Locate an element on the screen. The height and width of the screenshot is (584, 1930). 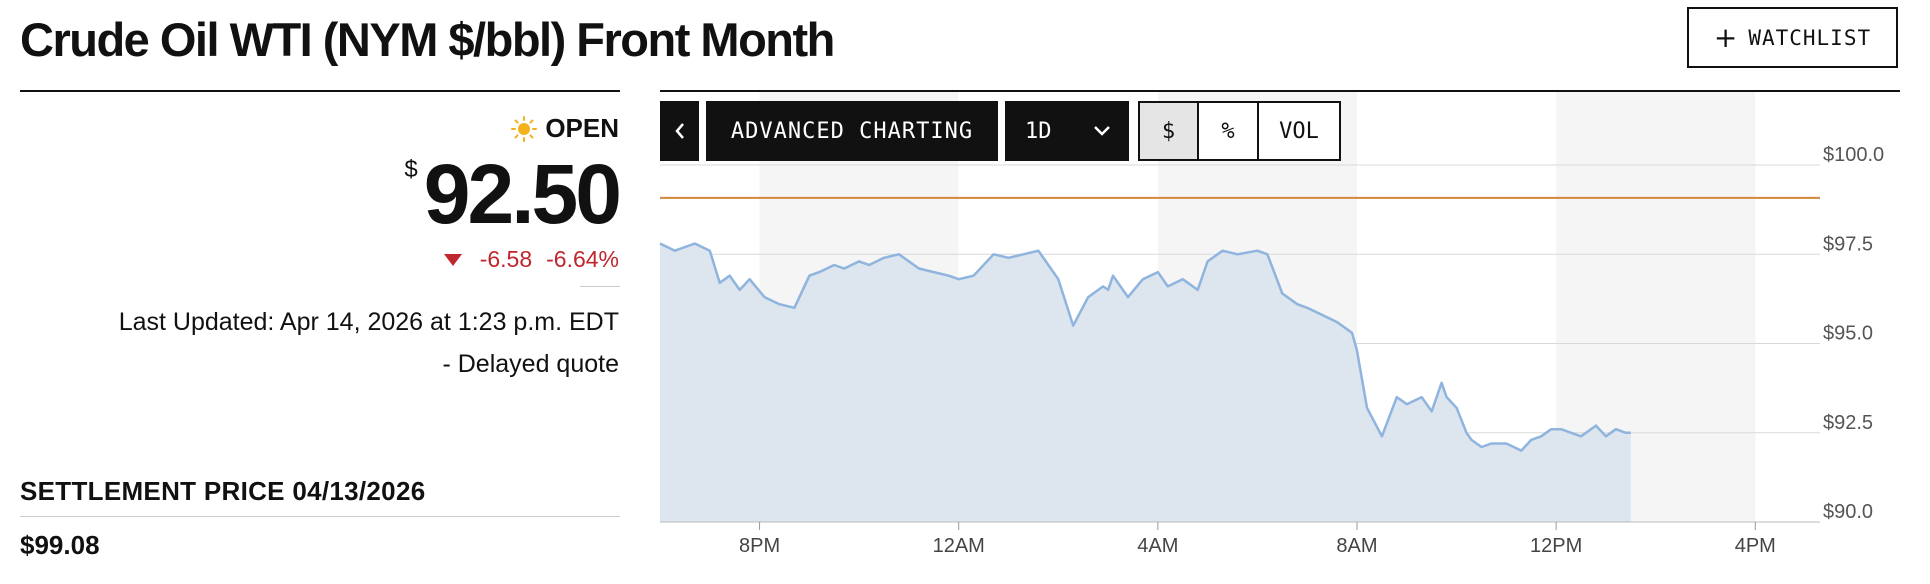
change-underline is located at coordinates (600, 286).